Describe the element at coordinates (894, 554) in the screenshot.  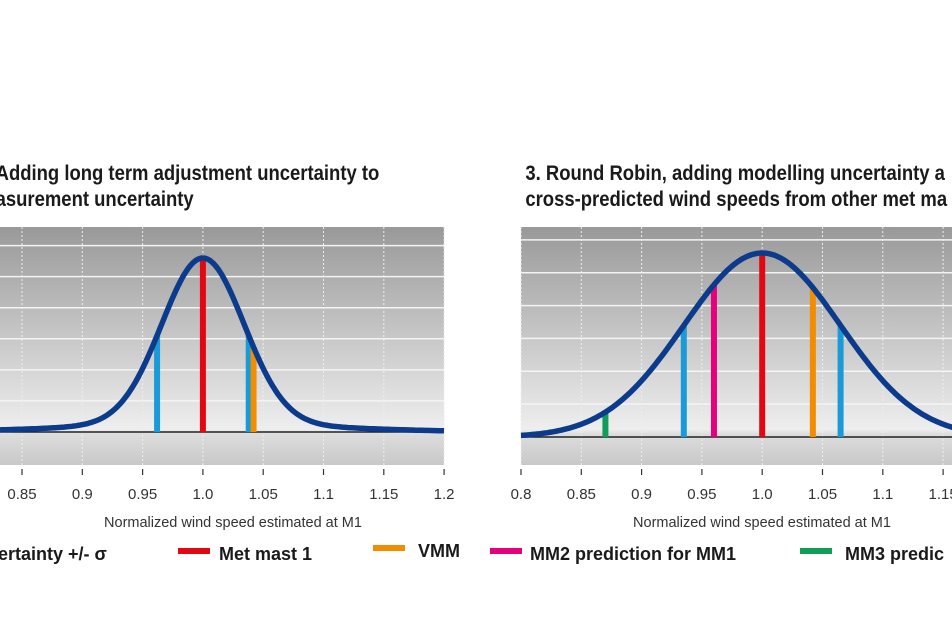
I see `legend-label-mm3: MM3 predic` at that location.